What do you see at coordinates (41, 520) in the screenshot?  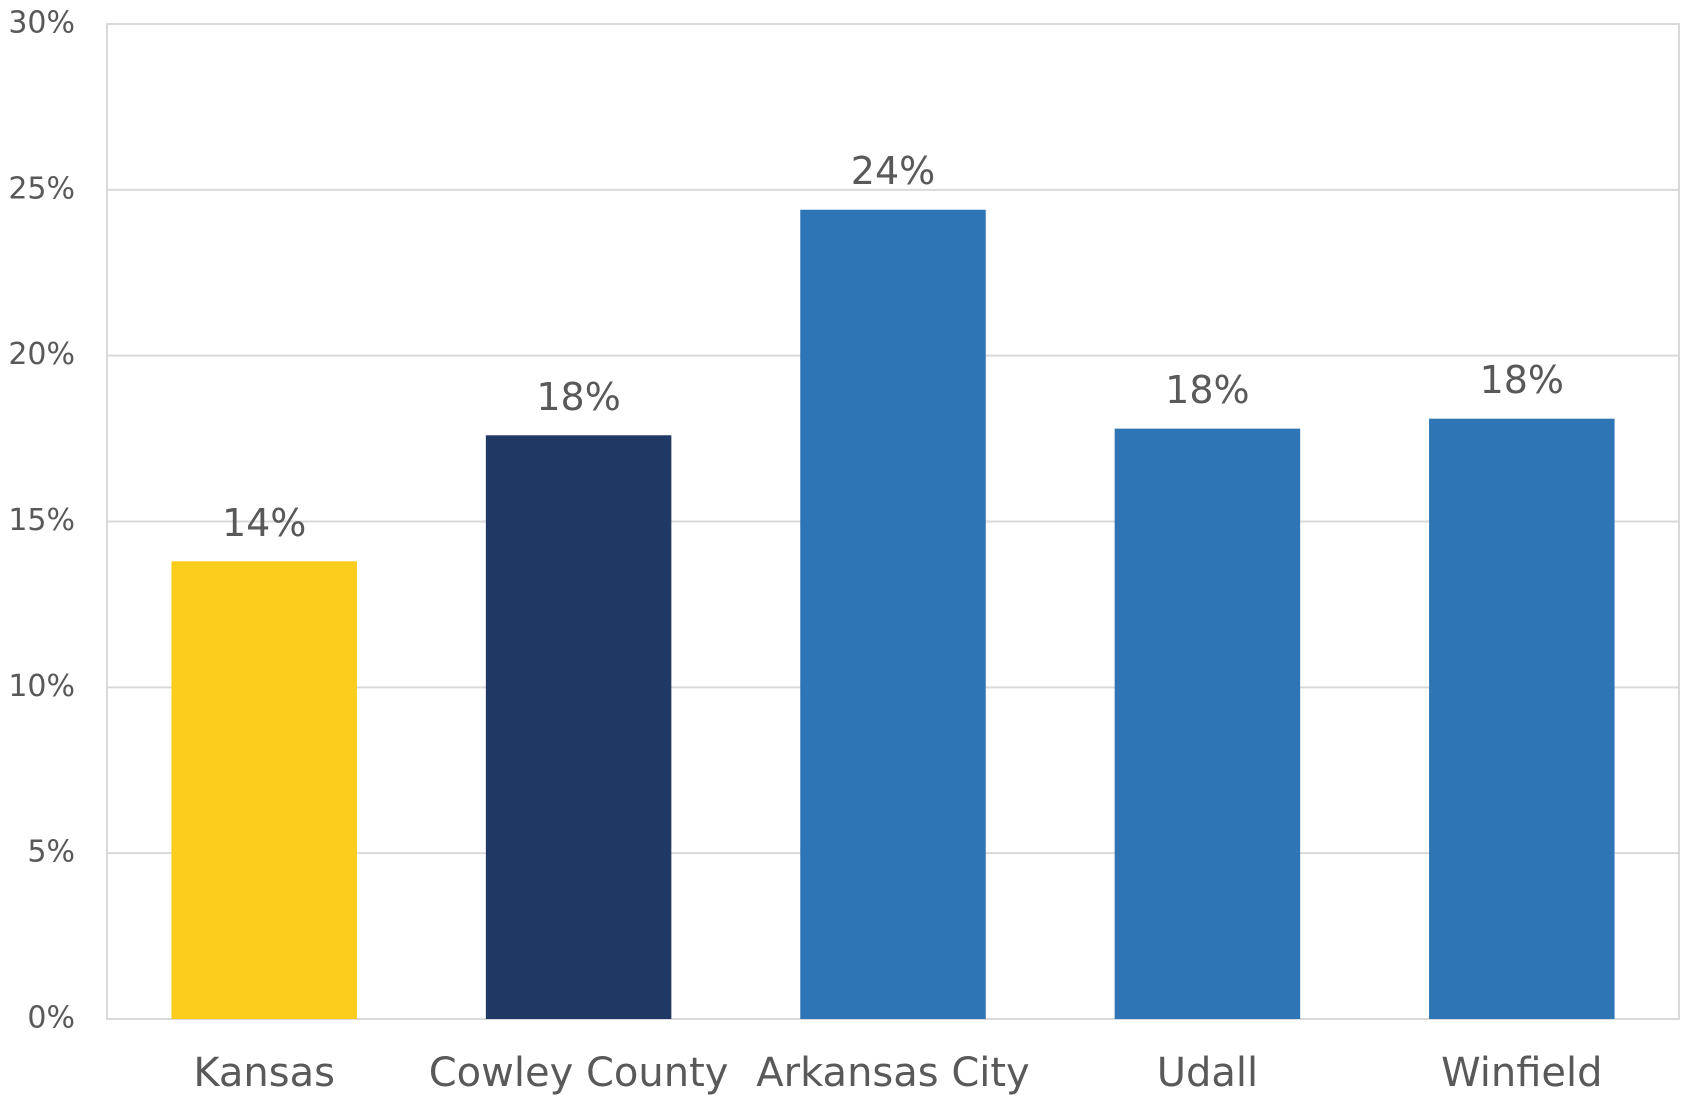 I see `y-tick-label: 15%` at bounding box center [41, 520].